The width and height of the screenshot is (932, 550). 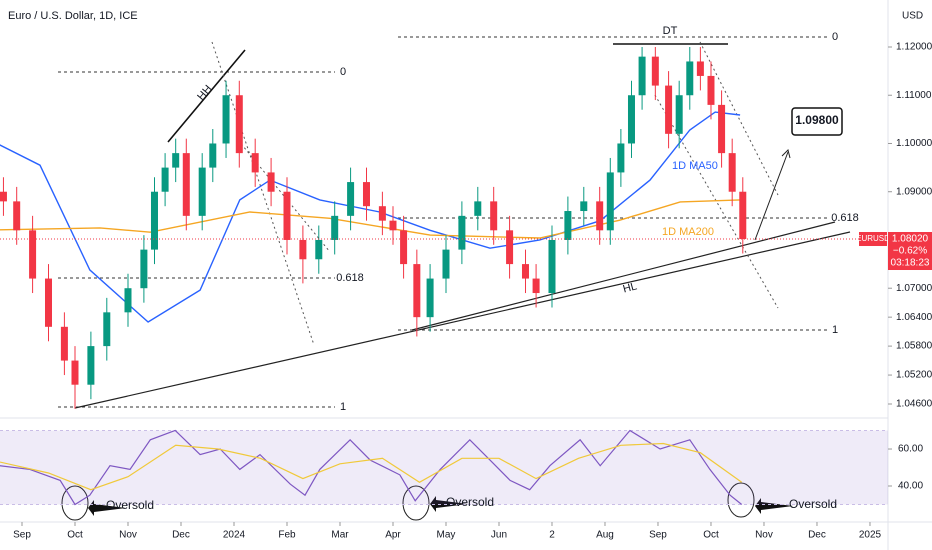 I want to click on y-tick-label: 1.04600, so click(x=914, y=404).